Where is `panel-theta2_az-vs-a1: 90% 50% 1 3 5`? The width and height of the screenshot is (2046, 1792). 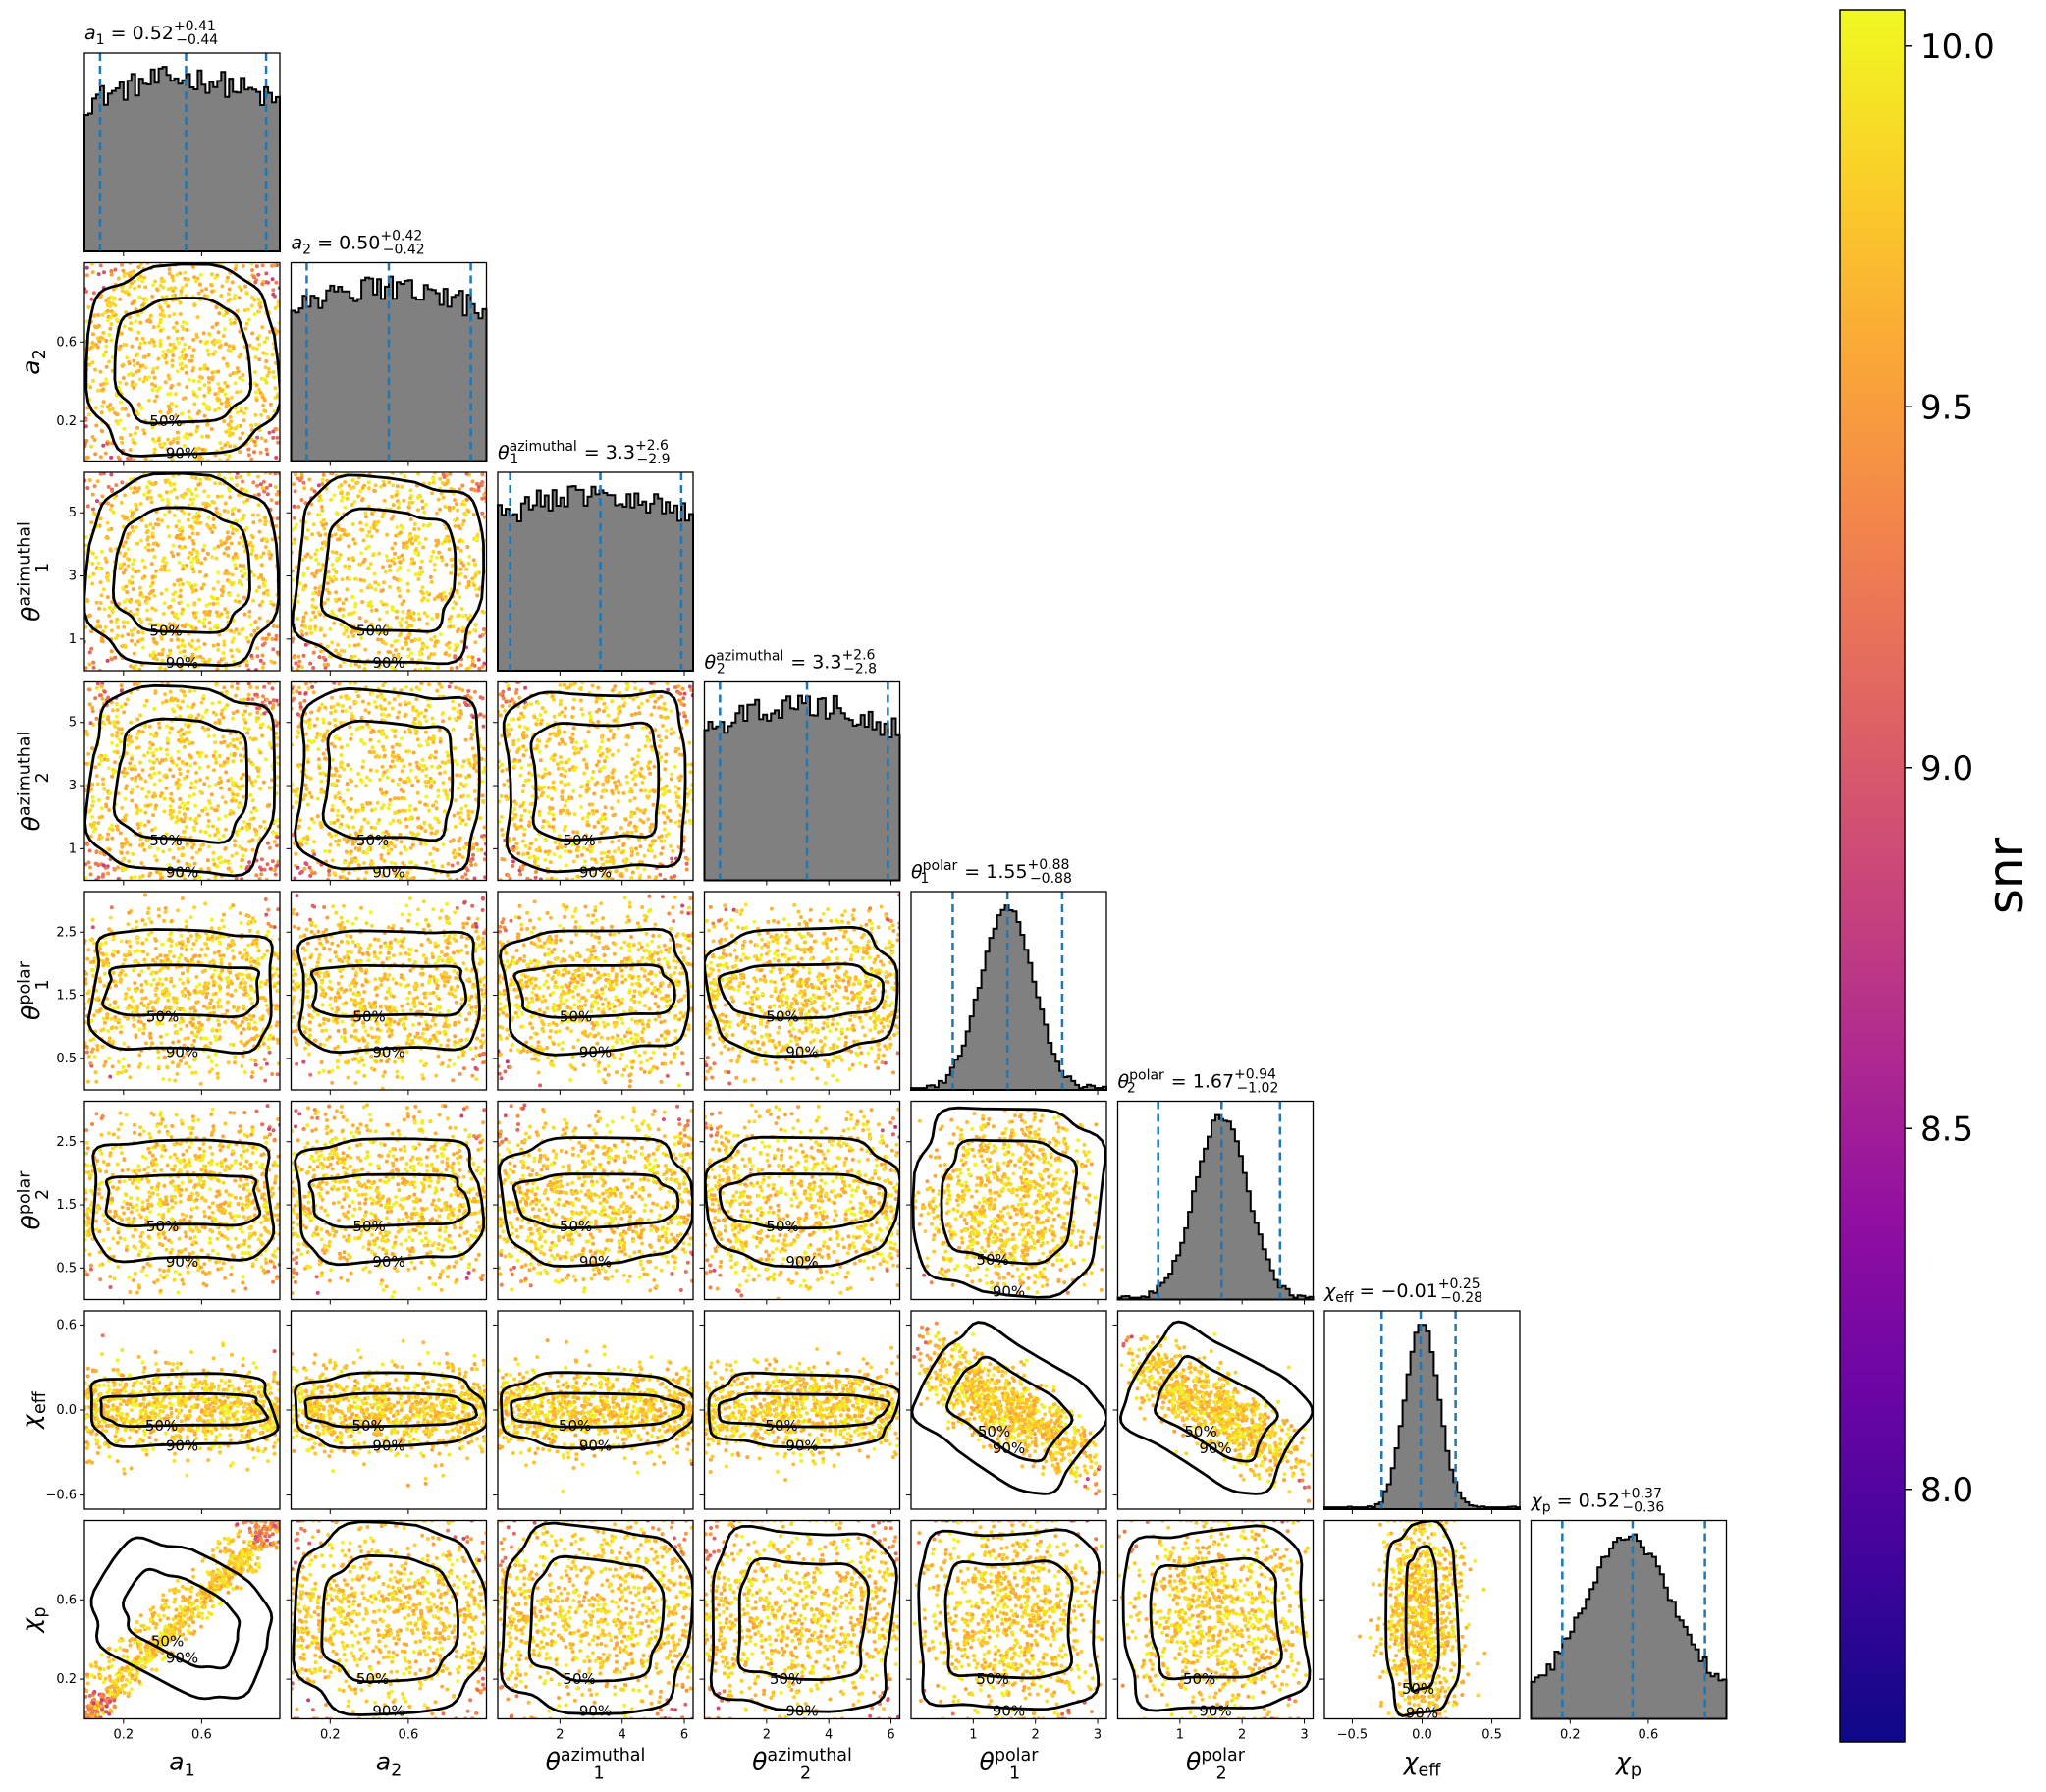 panel-theta2_az-vs-a1: 90% 50% 1 3 5 is located at coordinates (175, 783).